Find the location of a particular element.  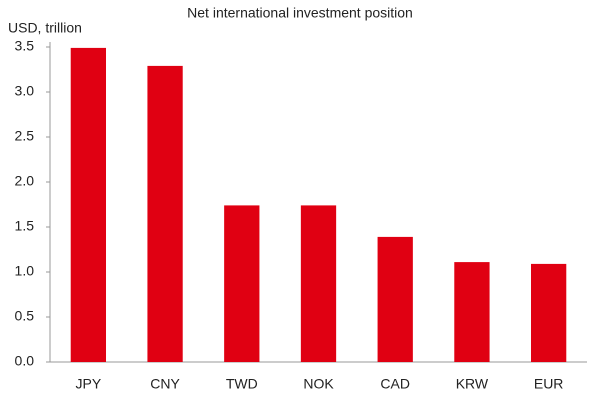

x-tick-label: KRW is located at coordinates (472, 384).